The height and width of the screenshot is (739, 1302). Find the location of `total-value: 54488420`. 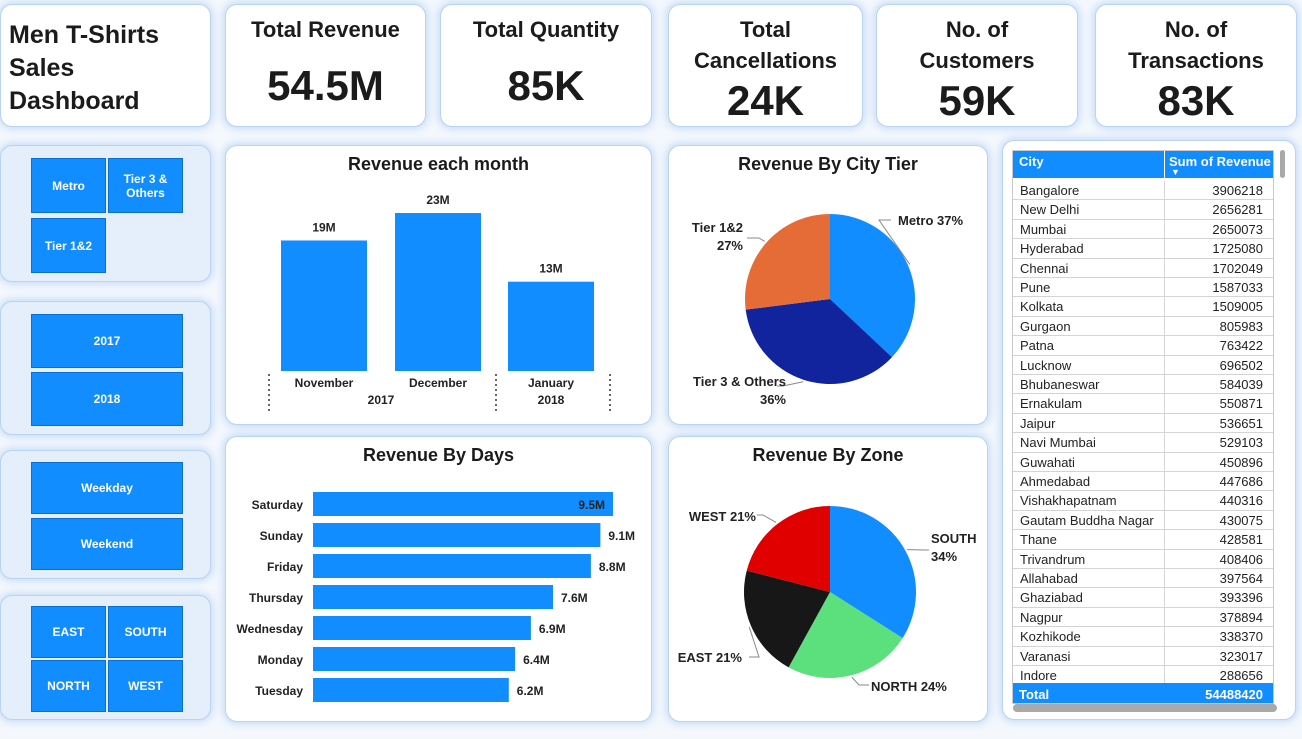

total-value: 54488420 is located at coordinates (1234, 694).